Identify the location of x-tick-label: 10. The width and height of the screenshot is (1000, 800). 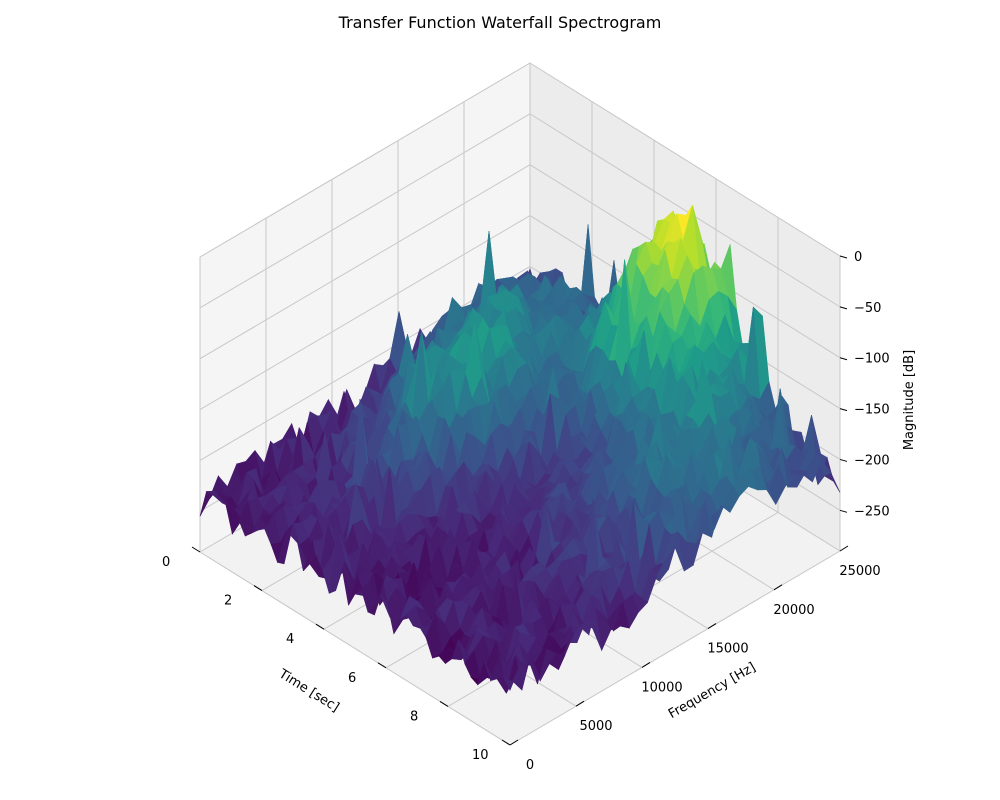
(480, 755).